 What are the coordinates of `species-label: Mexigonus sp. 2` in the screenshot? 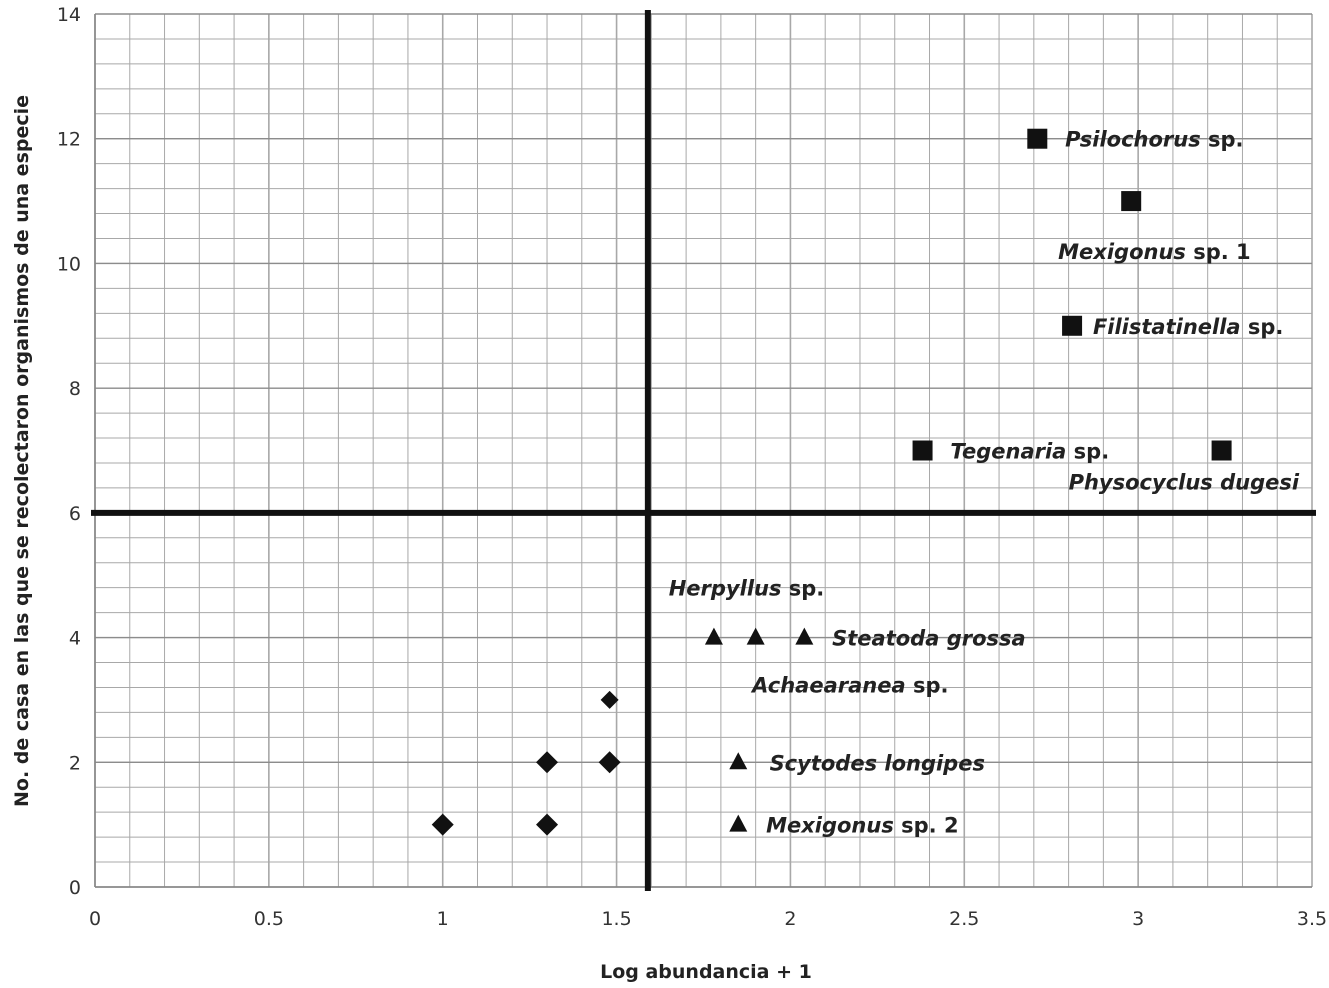 It's located at (862, 826).